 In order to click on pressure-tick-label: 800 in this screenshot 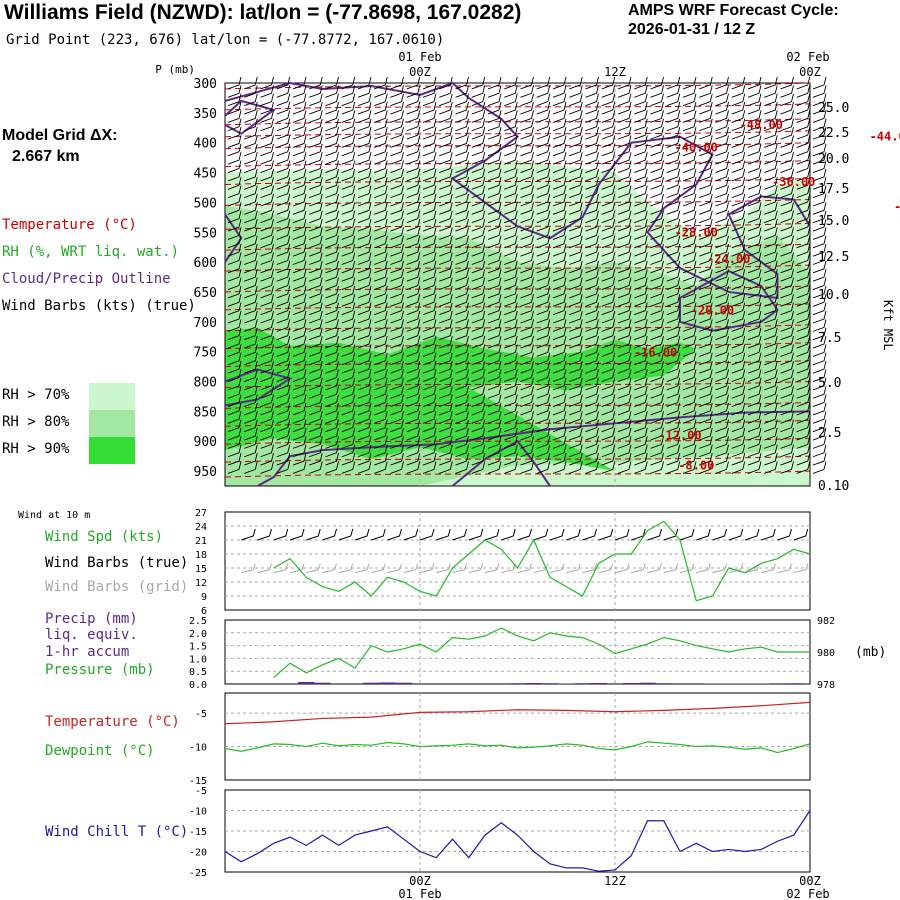, I will do `click(205, 383)`.